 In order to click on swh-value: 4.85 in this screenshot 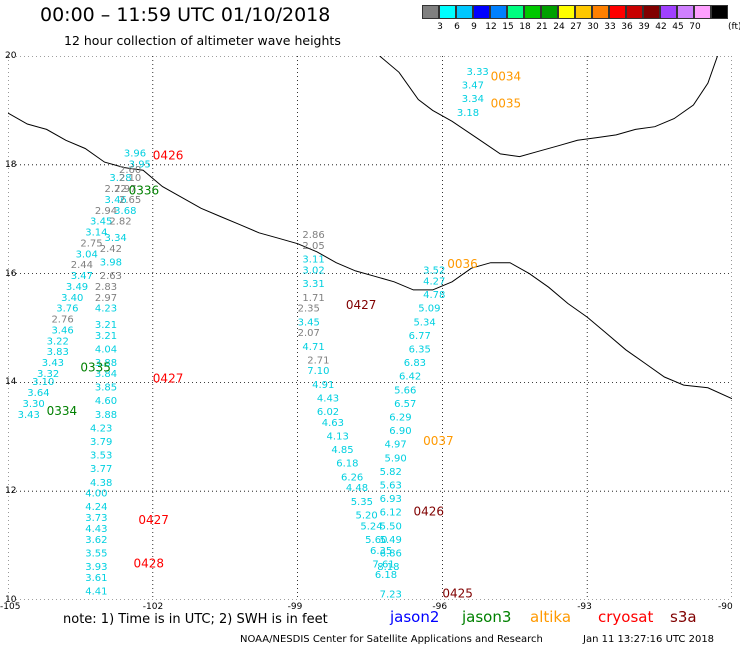, I will do `click(342, 450)`.